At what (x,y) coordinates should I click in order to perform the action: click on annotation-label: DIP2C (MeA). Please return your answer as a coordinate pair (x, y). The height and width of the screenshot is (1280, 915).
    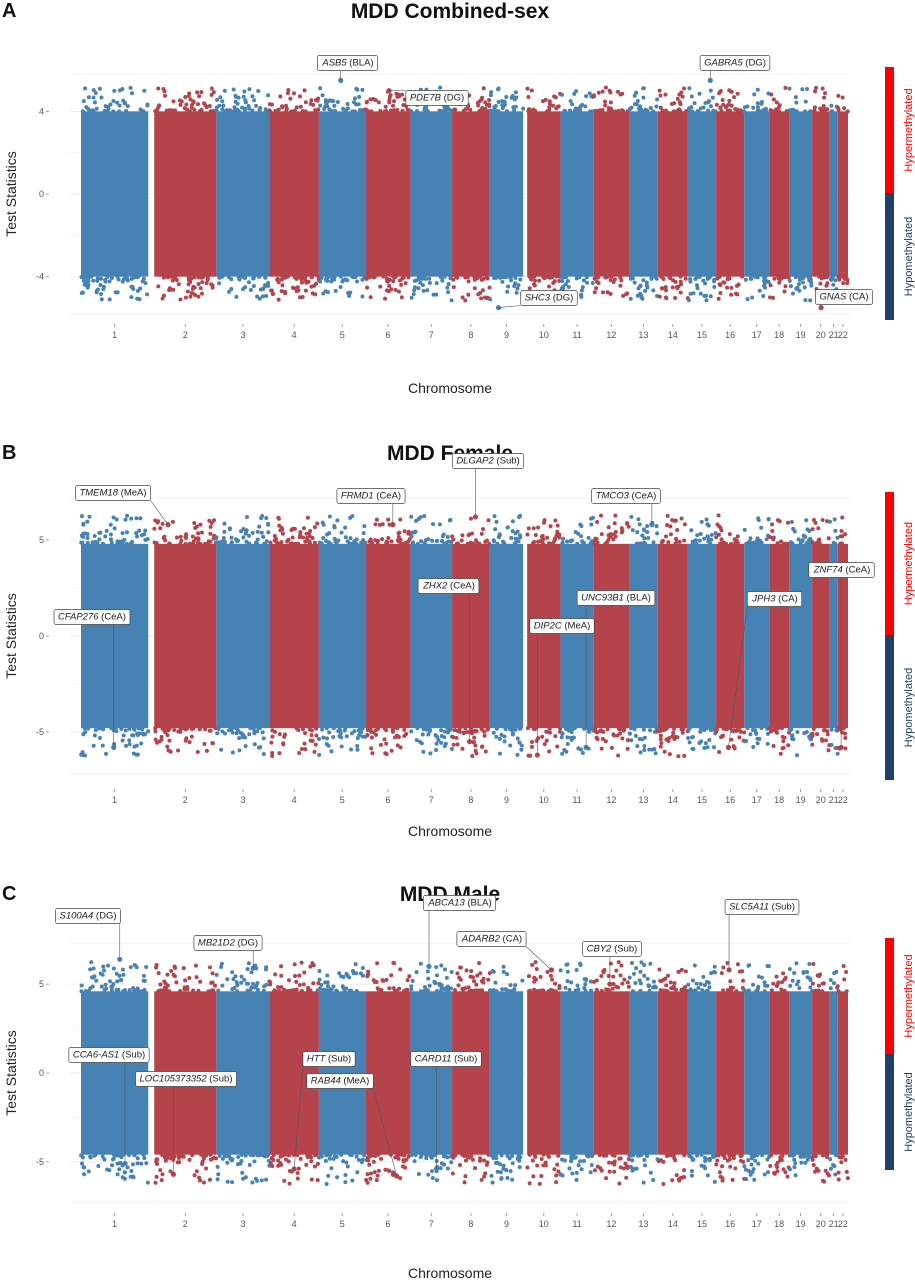
    Looking at the image, I should click on (562, 626).